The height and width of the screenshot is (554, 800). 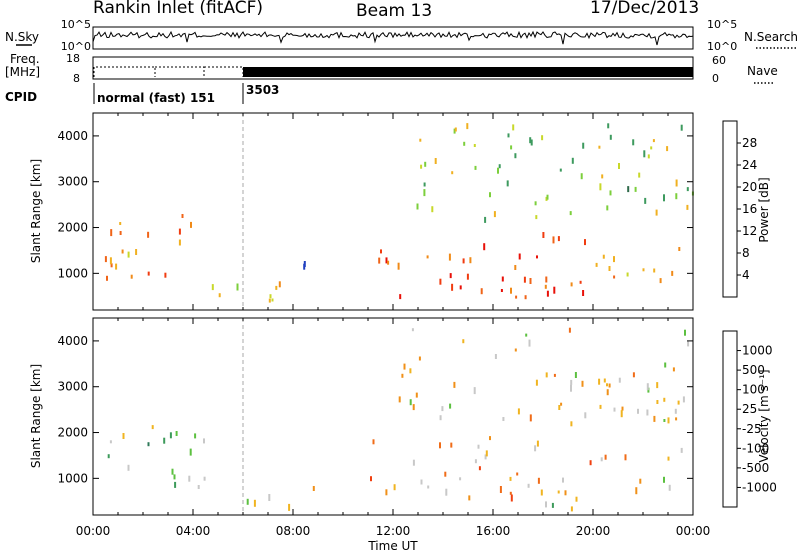 What do you see at coordinates (753, 390) in the screenshot?
I see `colorbar-tick-label: 100` at bounding box center [753, 390].